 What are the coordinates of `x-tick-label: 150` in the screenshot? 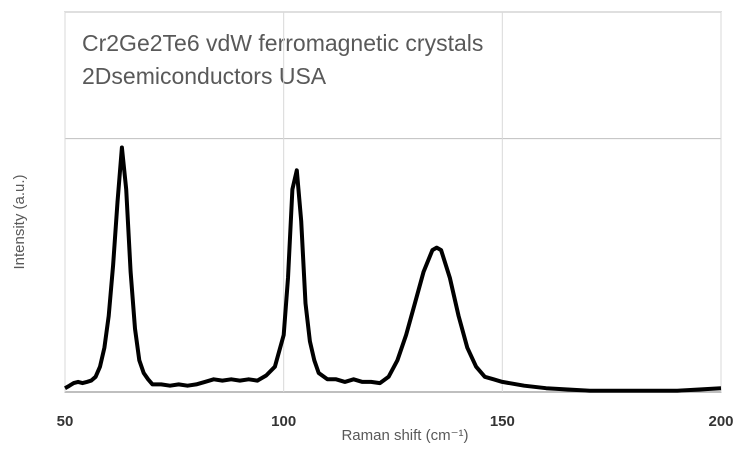 It's located at (502, 421).